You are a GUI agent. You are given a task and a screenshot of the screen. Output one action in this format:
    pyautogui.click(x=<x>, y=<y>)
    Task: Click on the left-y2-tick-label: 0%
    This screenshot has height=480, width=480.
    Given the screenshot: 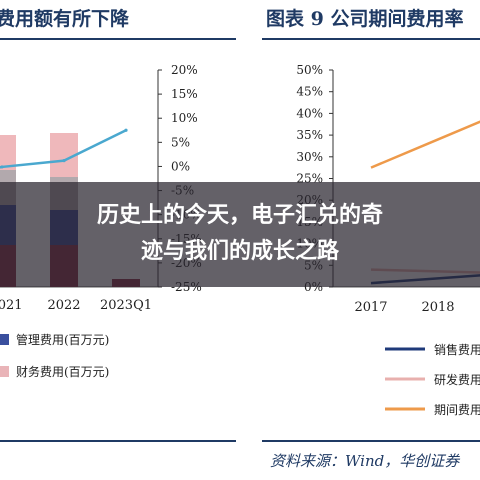 What is the action you would take?
    pyautogui.click(x=180, y=166)
    